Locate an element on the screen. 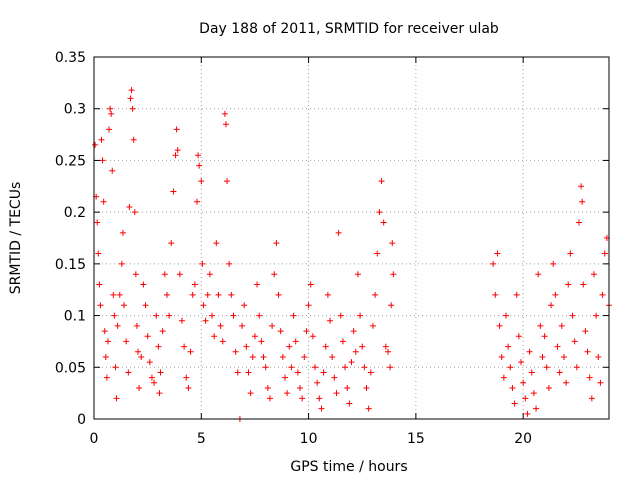  x-tick-labels: 0 5 10 15 20 is located at coordinates (311, 439).